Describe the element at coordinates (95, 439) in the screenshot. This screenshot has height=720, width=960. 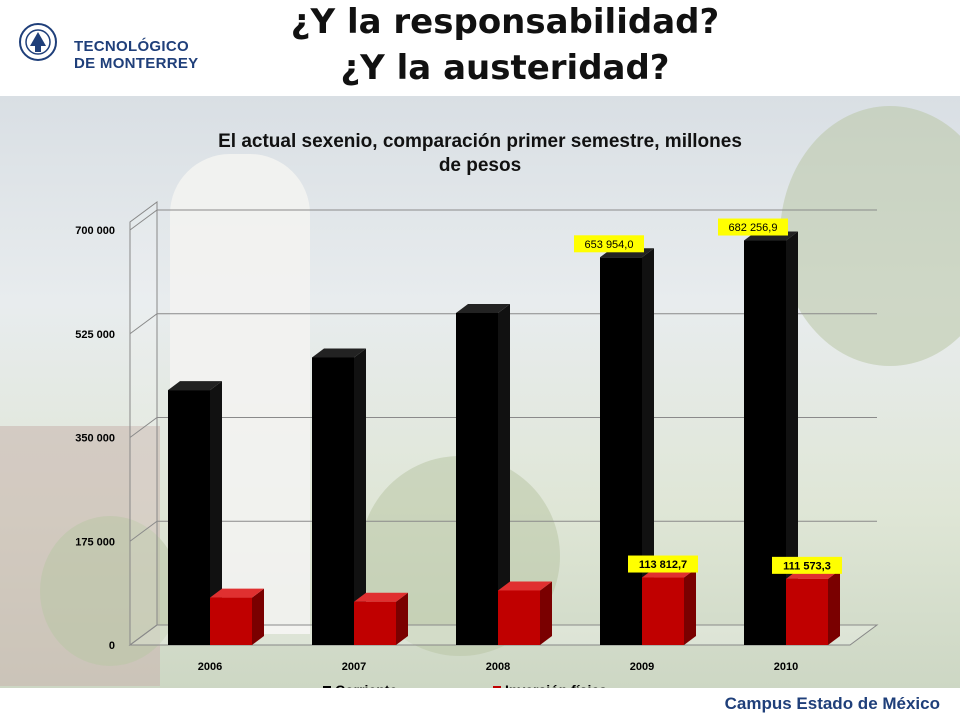
I see `y-tick-label: 350 000` at that location.